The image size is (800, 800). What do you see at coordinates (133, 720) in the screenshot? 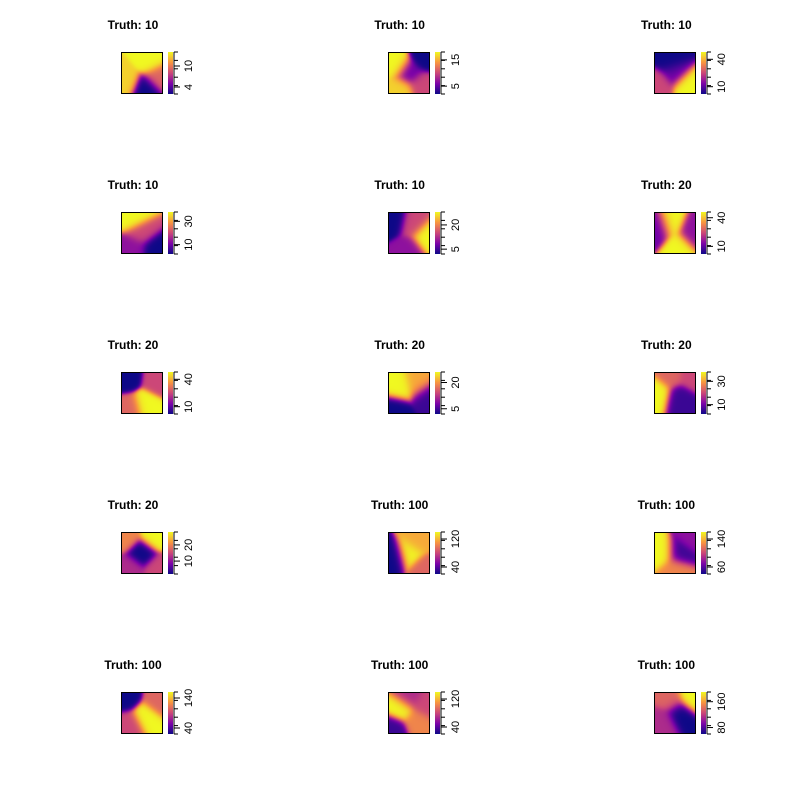
I see `heatmap-panel: Truth: 100 40 140` at bounding box center [133, 720].